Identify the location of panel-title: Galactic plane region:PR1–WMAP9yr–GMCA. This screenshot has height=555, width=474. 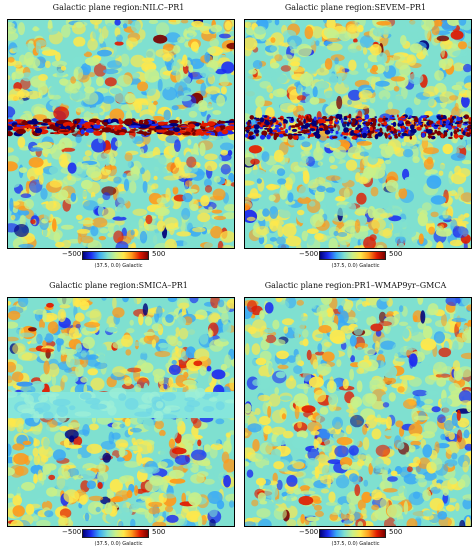
(355, 285).